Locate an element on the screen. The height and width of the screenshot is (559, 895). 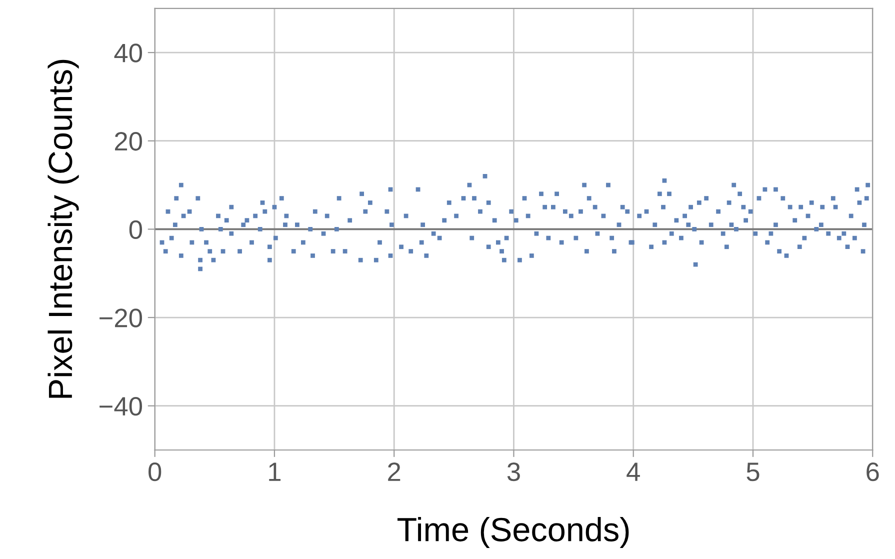
x-tick-label: 4 is located at coordinates (633, 471).